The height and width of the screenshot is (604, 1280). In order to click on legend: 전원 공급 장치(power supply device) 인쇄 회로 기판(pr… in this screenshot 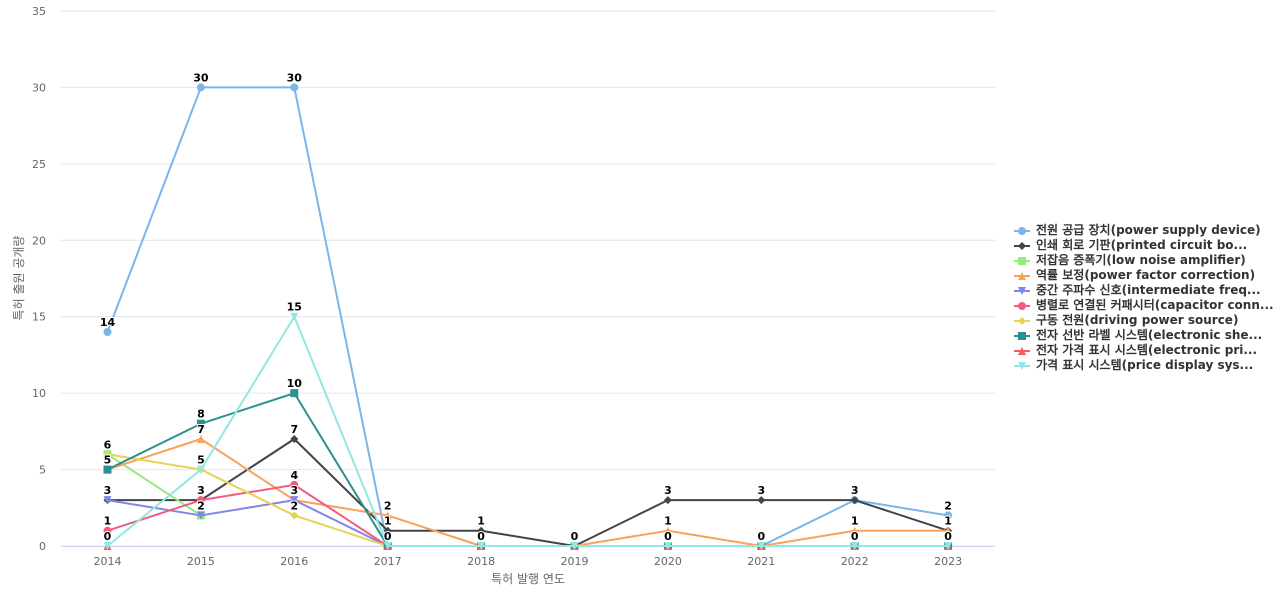, I will do `click(1145, 298)`.